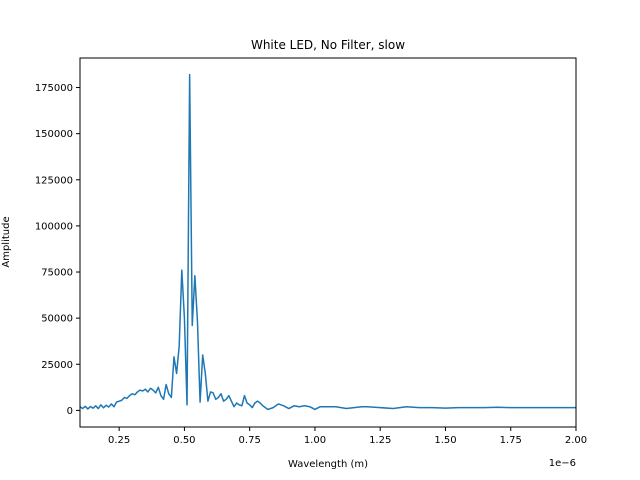 This screenshot has width=640, height=480. I want to click on y-tick-label: 50000, so click(57, 319).